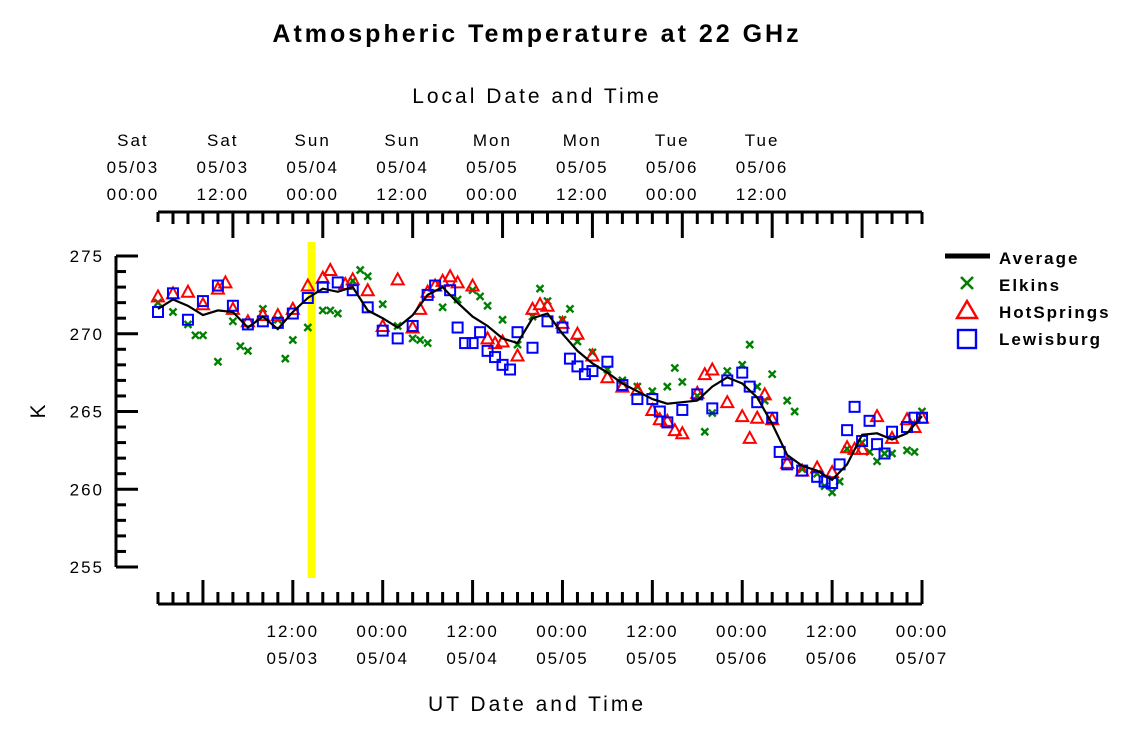 The image size is (1125, 731). What do you see at coordinates (492, 167) in the screenshot?
I see `top-tick-label-date: 05/05` at bounding box center [492, 167].